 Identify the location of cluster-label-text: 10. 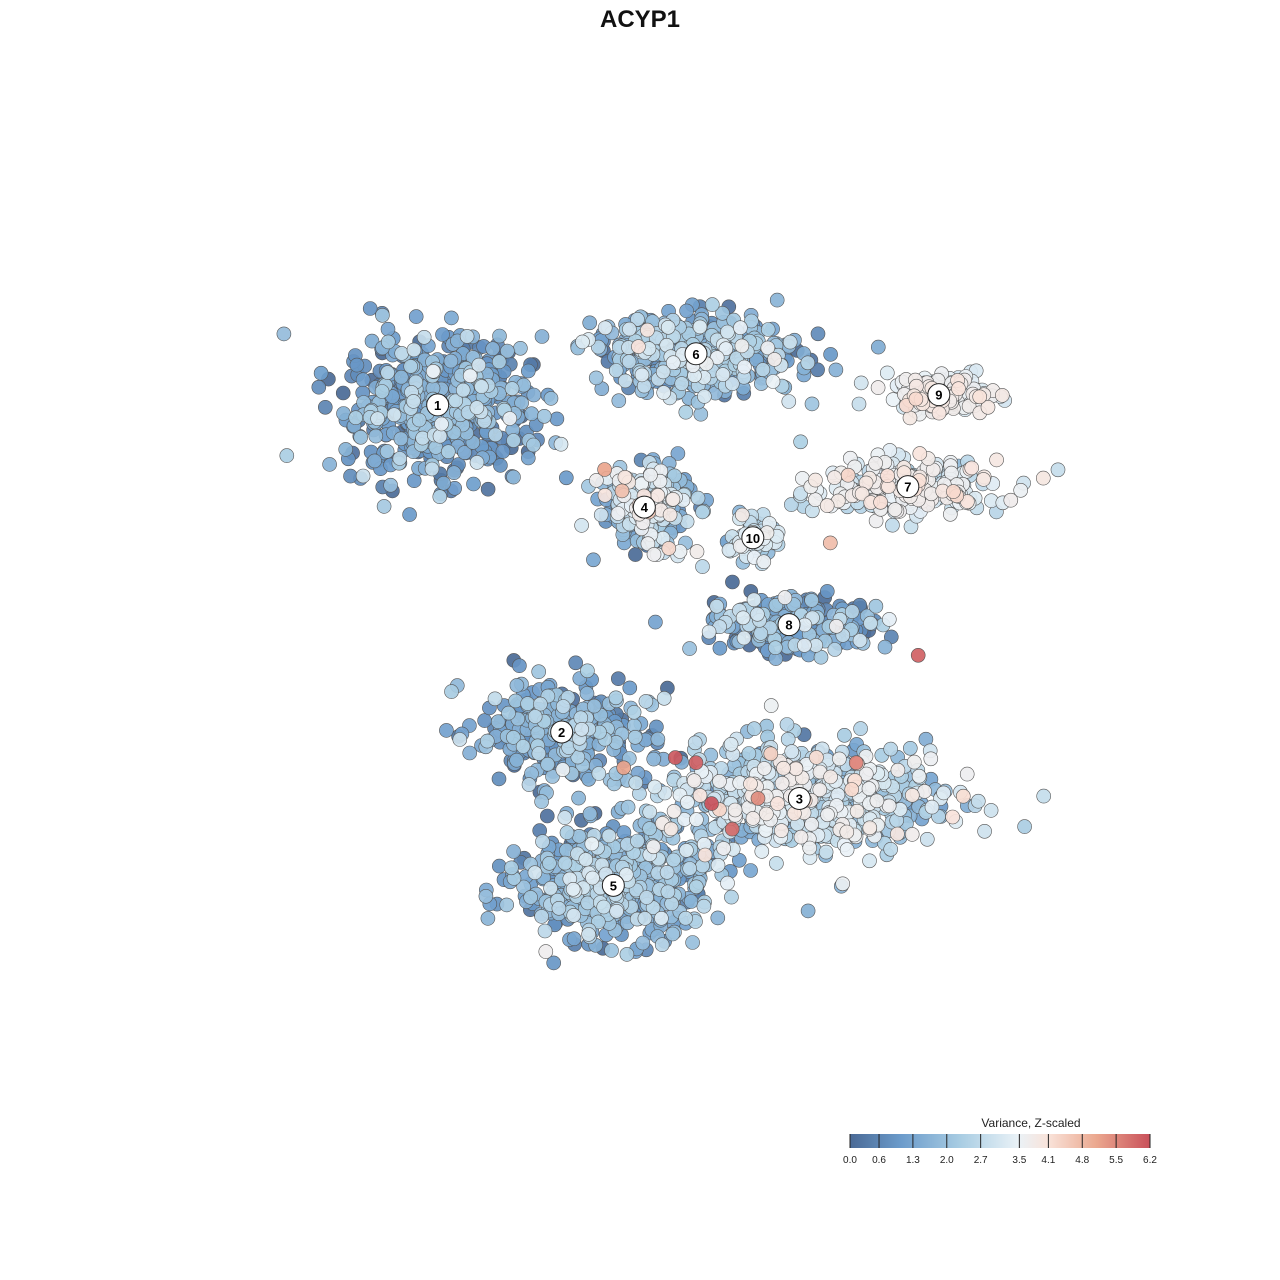
(753, 538).